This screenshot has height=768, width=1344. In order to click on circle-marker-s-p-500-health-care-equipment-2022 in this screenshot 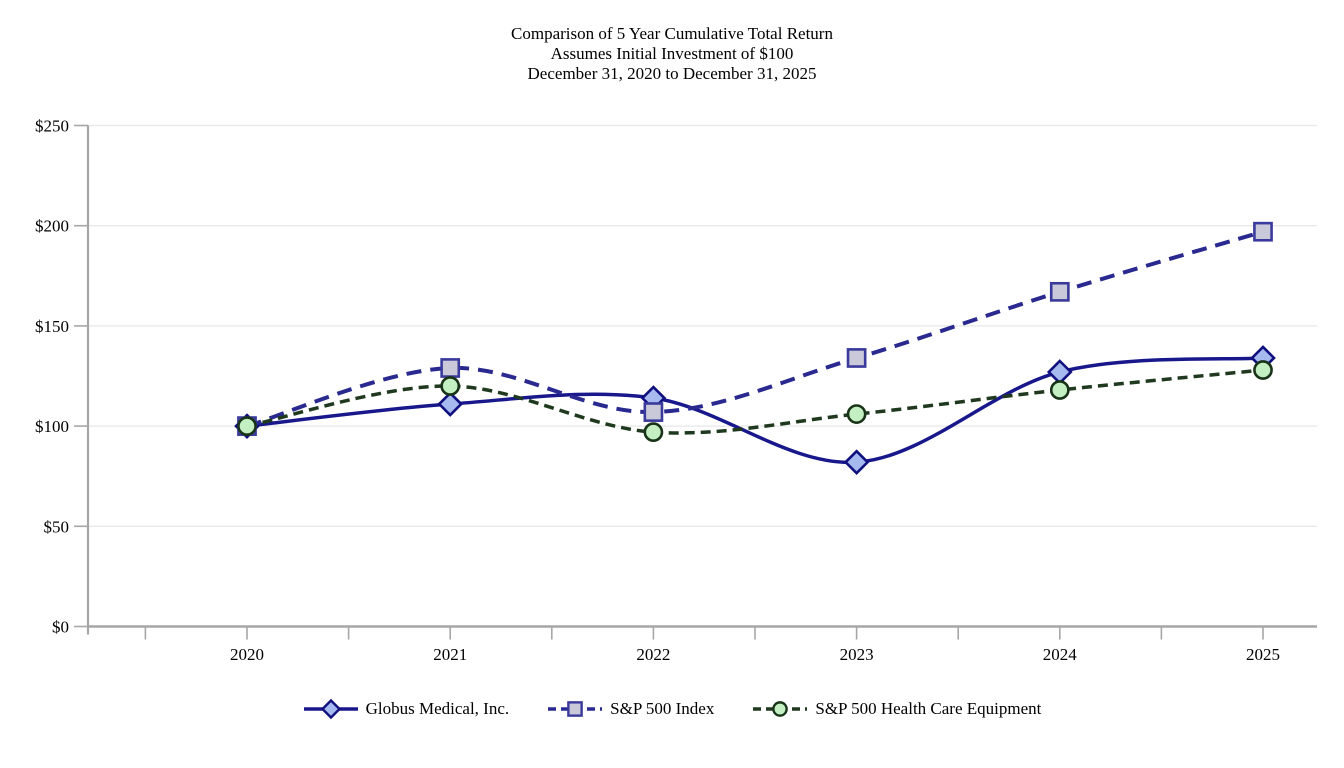, I will do `click(653, 432)`.